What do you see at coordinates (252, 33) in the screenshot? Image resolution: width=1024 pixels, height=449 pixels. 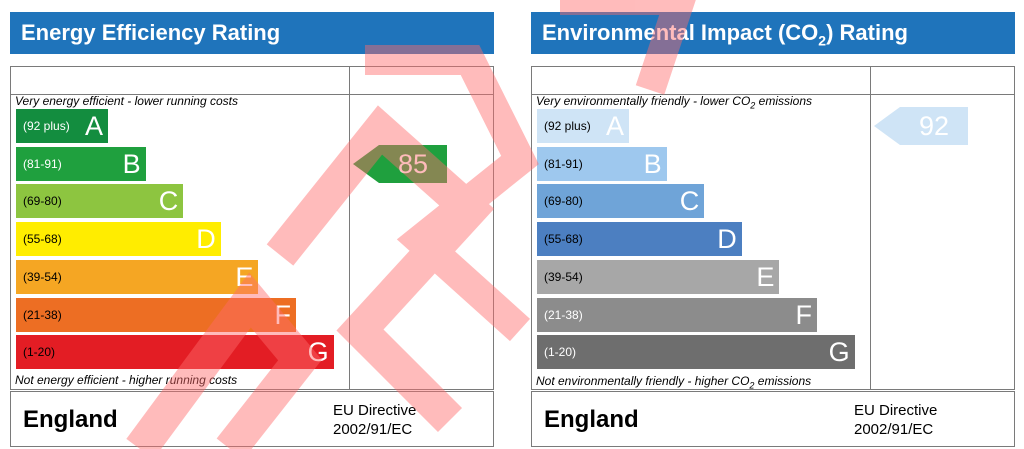 I see `energy-efficiency-title: Energy Efficiency Rating` at bounding box center [252, 33].